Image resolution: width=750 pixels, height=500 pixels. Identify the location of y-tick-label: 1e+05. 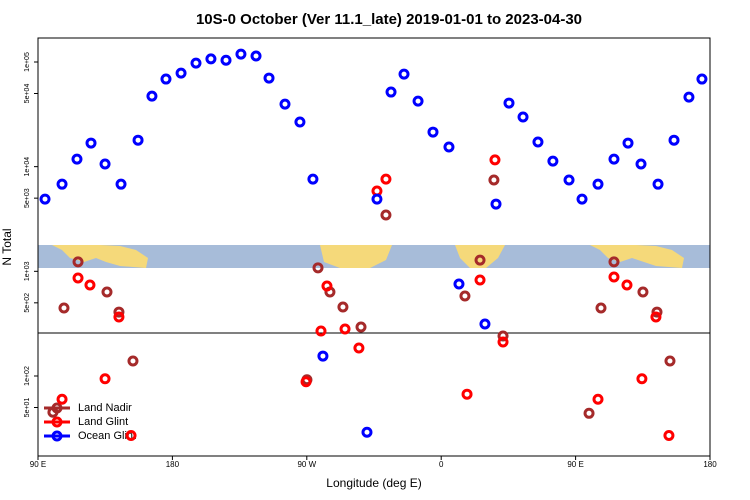
(27, 62).